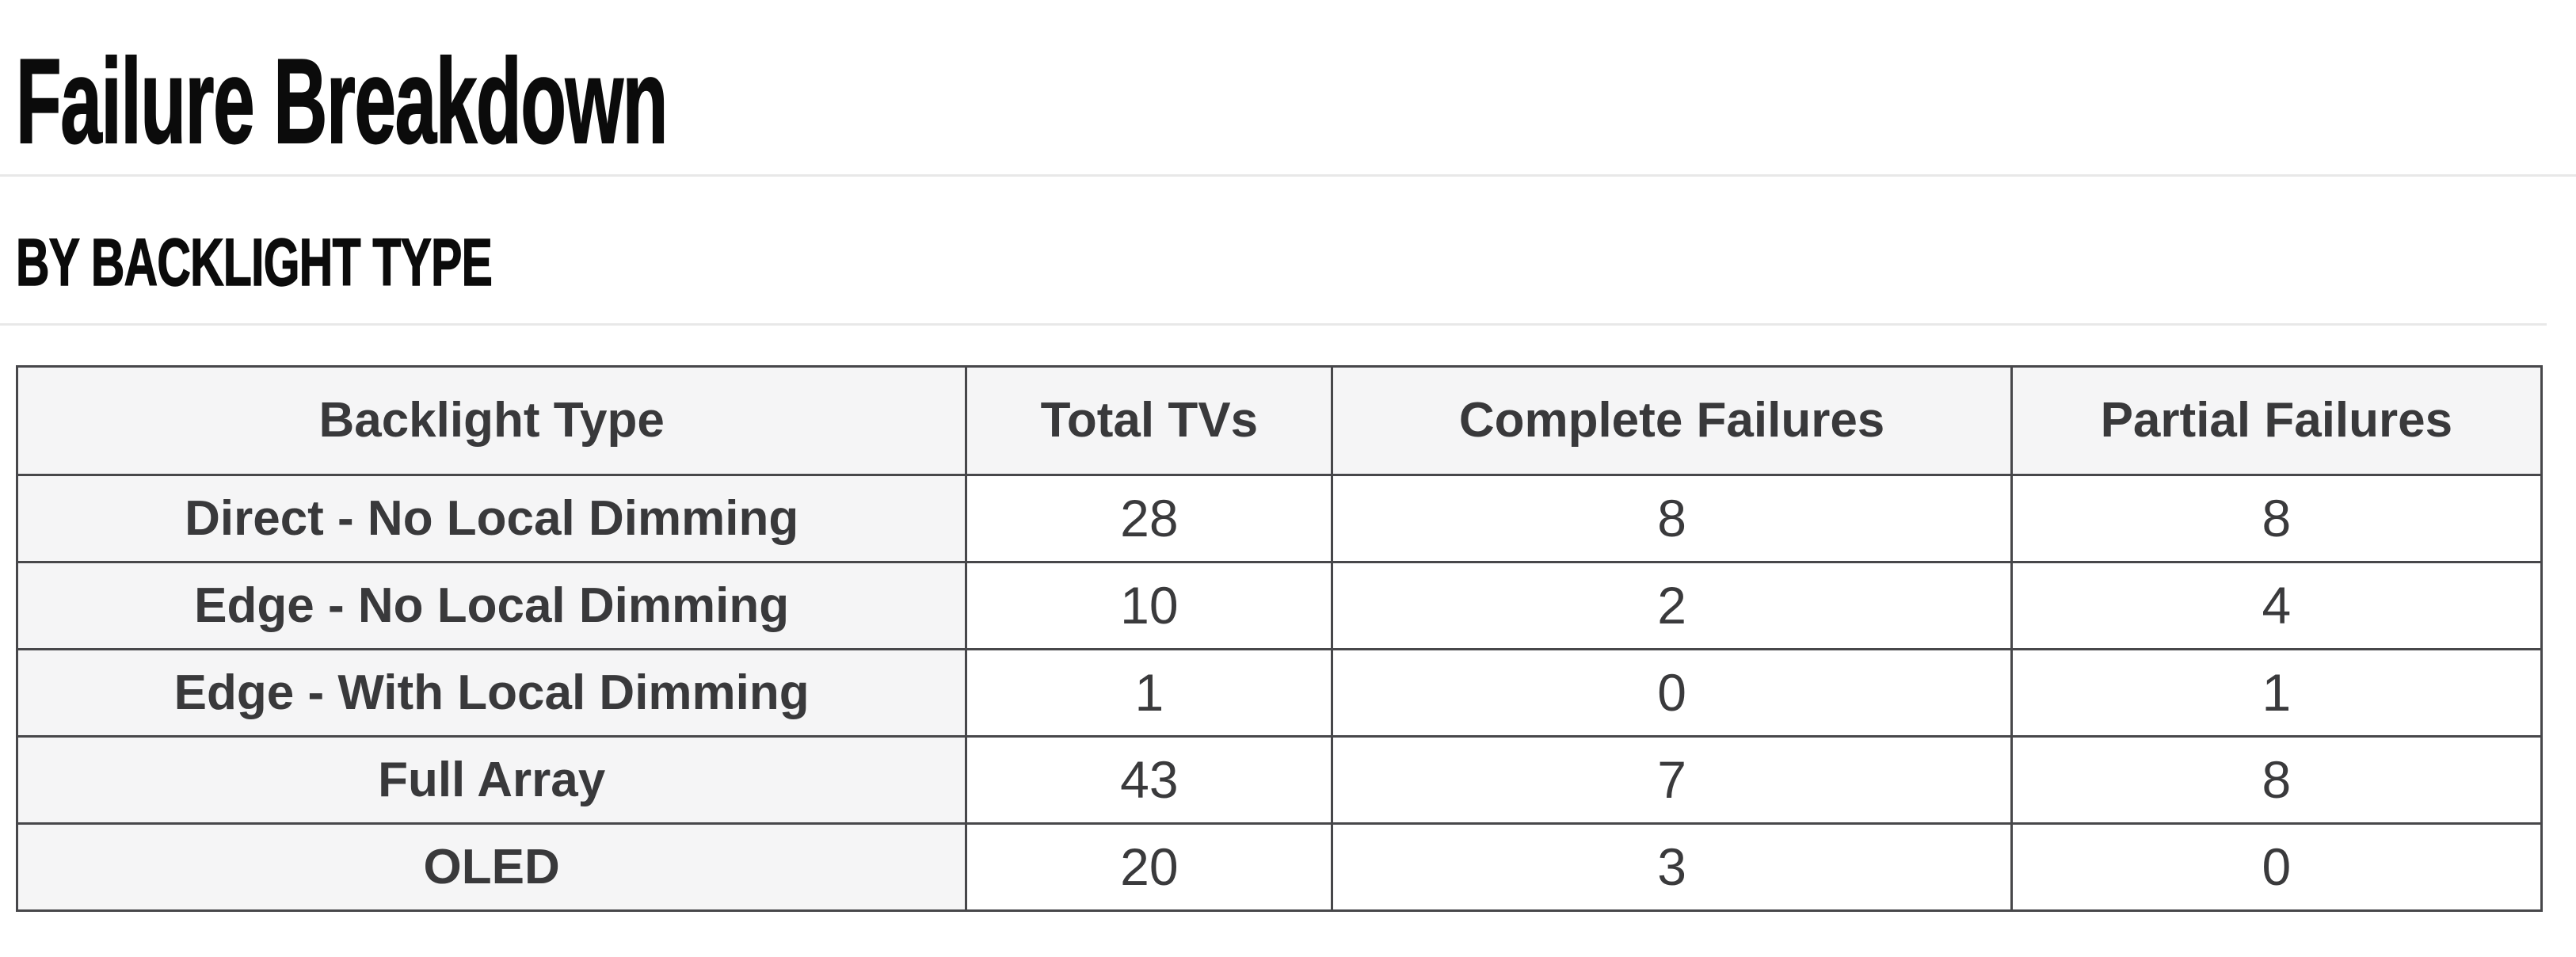 This screenshot has height=957, width=2576. Describe the element at coordinates (1296, 262) in the screenshot. I see `section-heading: BY BACKLIGHT TYPE` at that location.